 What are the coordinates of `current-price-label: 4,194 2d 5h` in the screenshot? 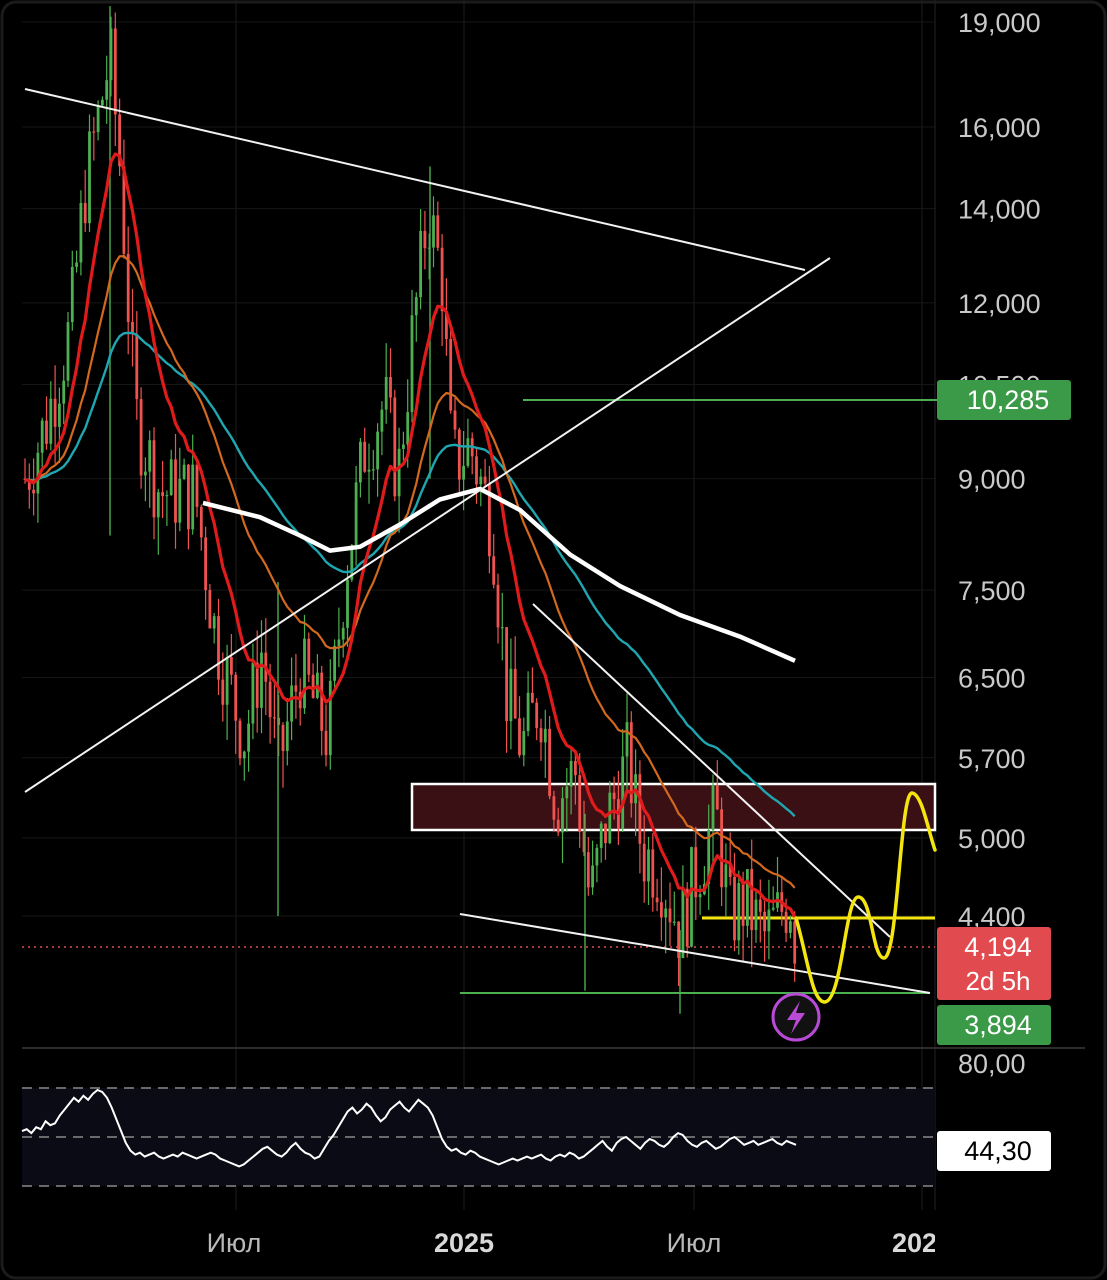 It's located at (994, 963).